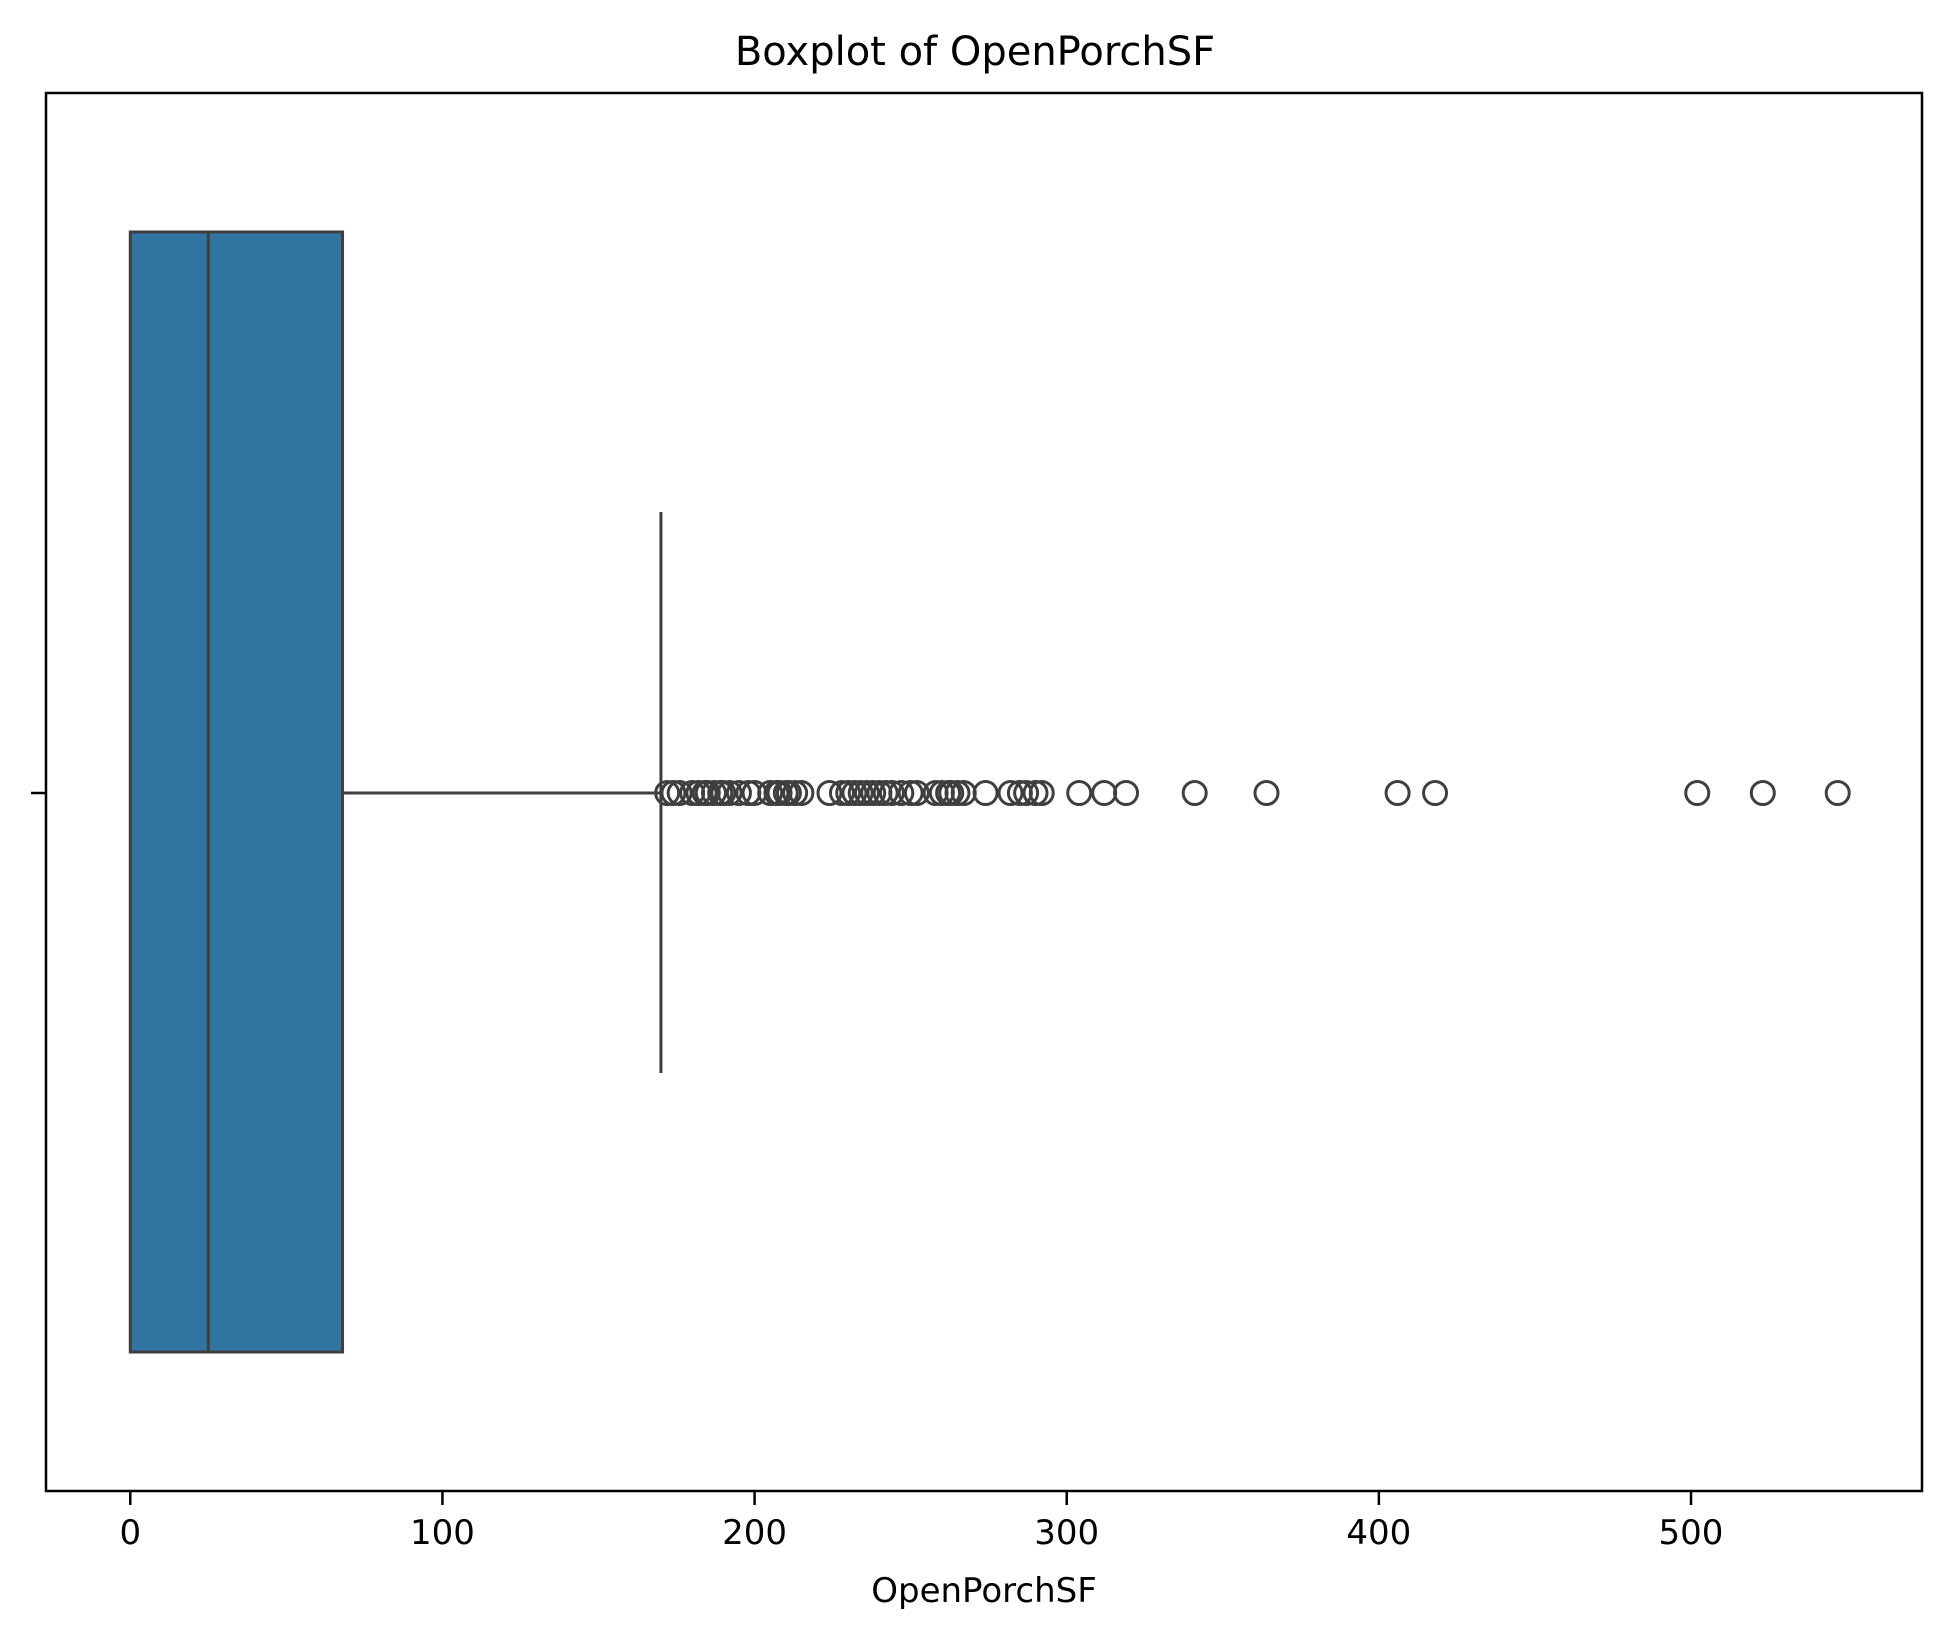  Describe the element at coordinates (1066, 1533) in the screenshot. I see `x-axis-tick-label: 300` at that location.